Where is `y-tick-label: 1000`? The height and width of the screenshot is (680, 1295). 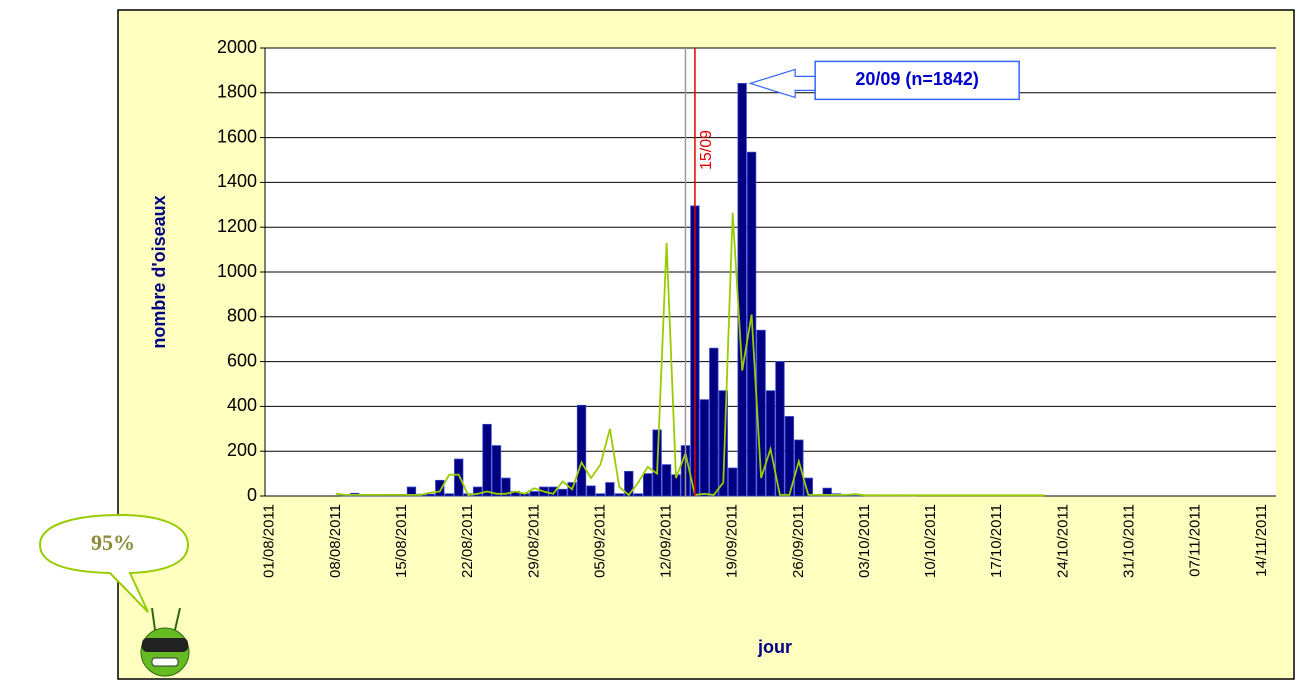 y-tick-label: 1000 is located at coordinates (237, 271).